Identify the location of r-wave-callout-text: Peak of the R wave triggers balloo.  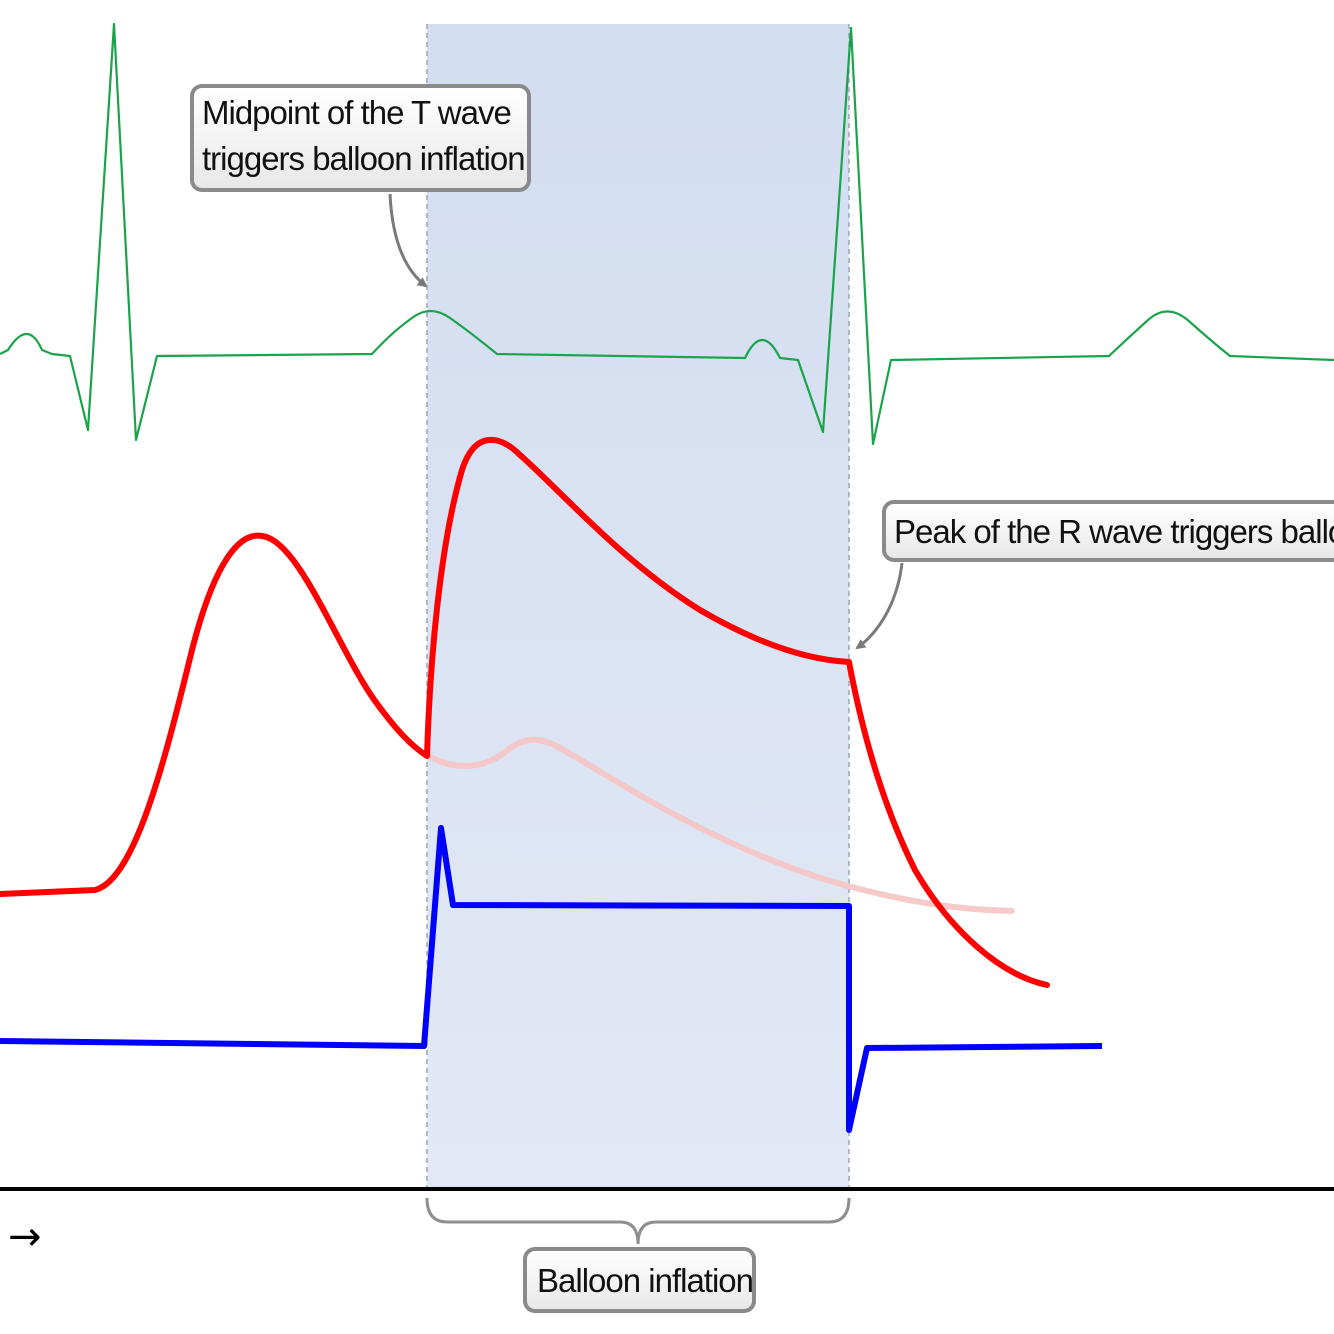
(1114, 531).